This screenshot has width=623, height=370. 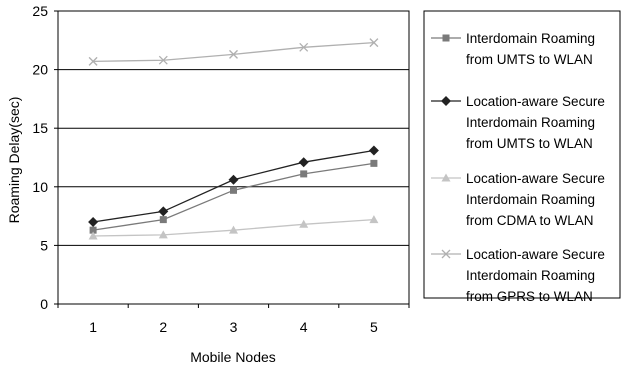 I want to click on x-tick-label: 2, so click(x=163, y=327).